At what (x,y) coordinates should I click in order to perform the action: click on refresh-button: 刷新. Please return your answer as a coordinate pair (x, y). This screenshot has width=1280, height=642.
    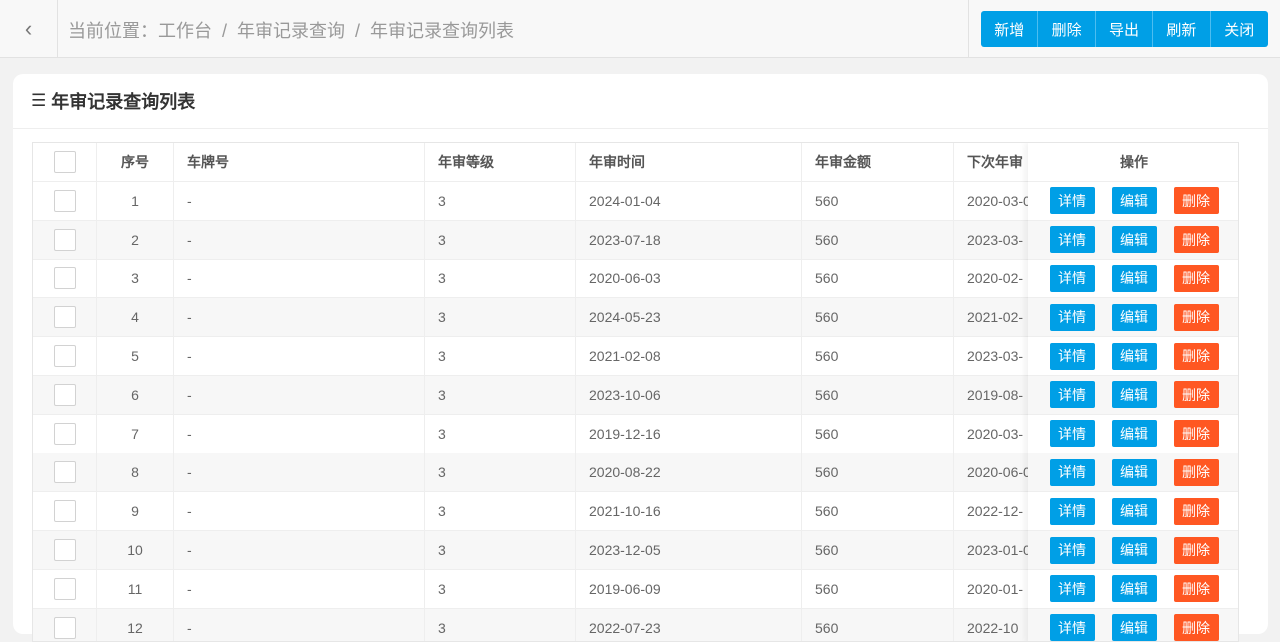
    Looking at the image, I should click on (1182, 29).